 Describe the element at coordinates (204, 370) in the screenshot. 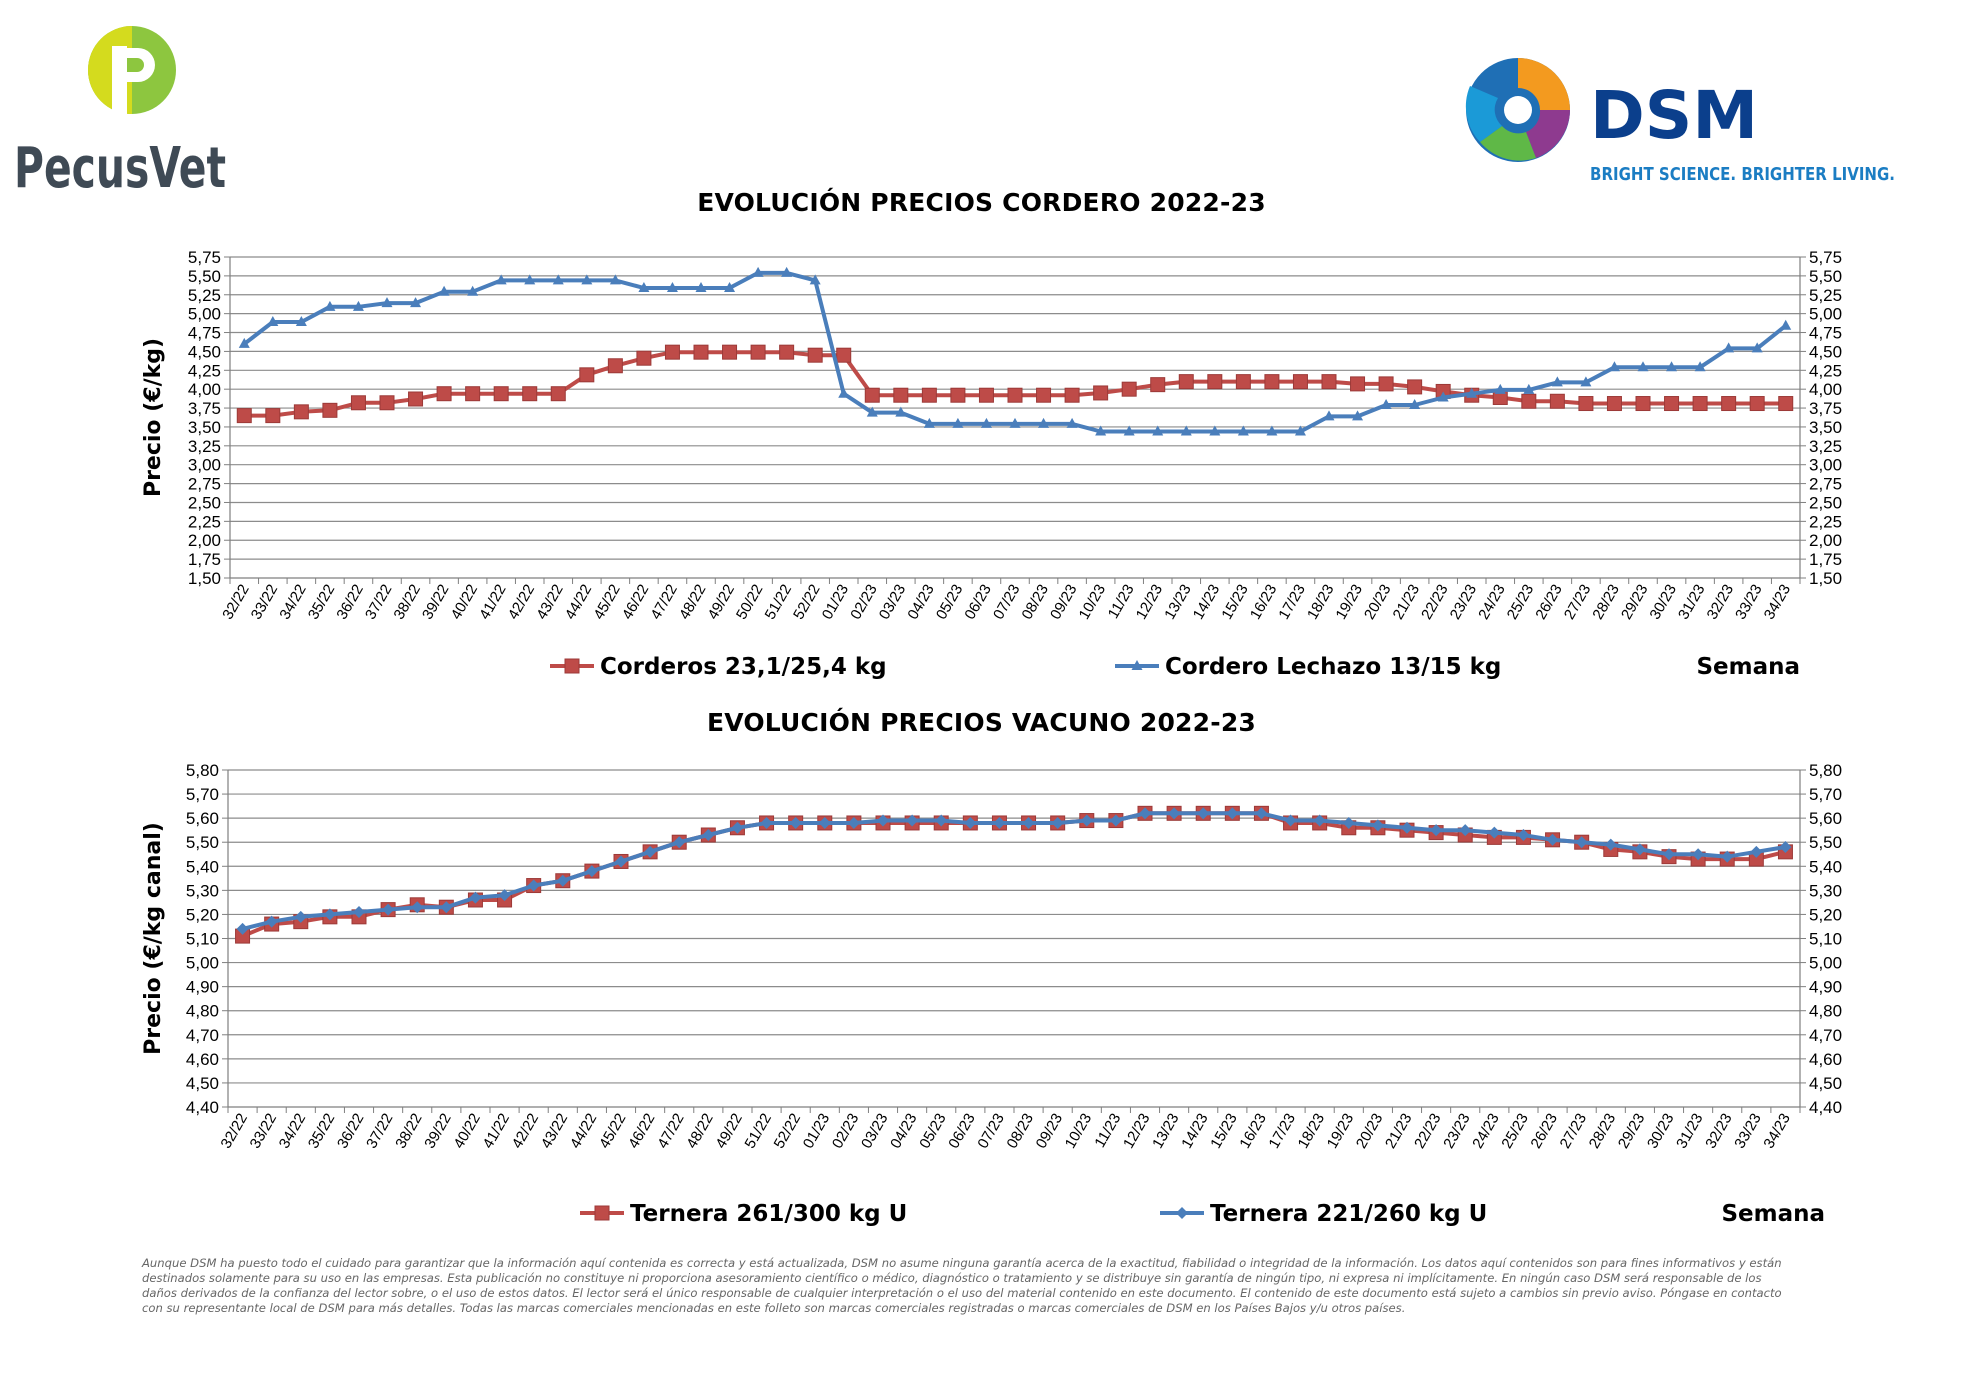

I see `y-tick-label: 4,25` at that location.